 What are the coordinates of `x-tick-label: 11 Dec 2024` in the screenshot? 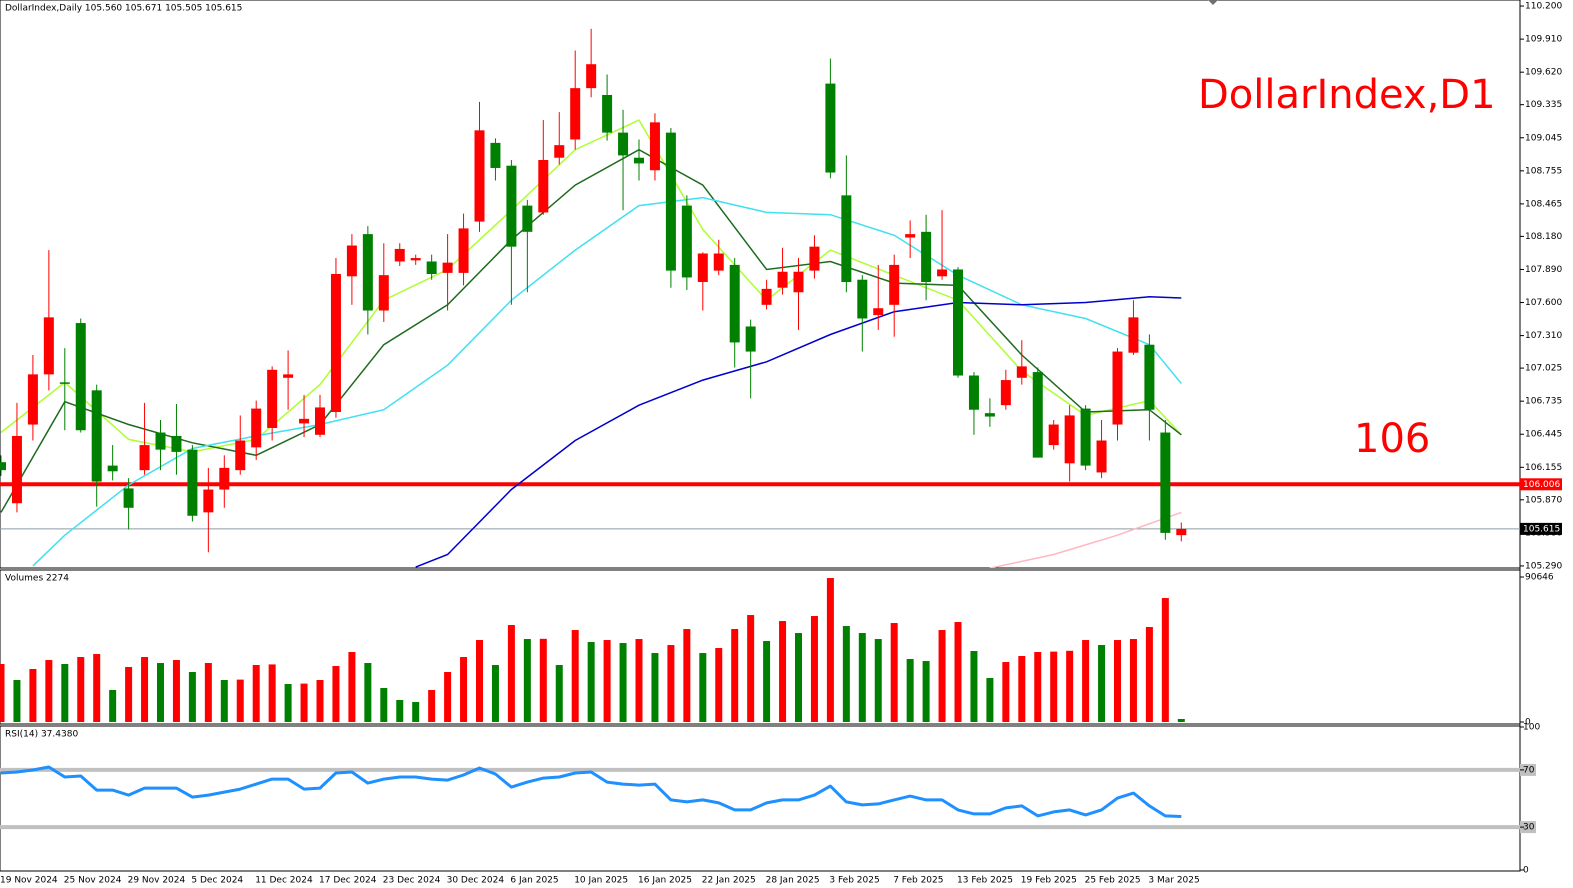 It's located at (284, 881).